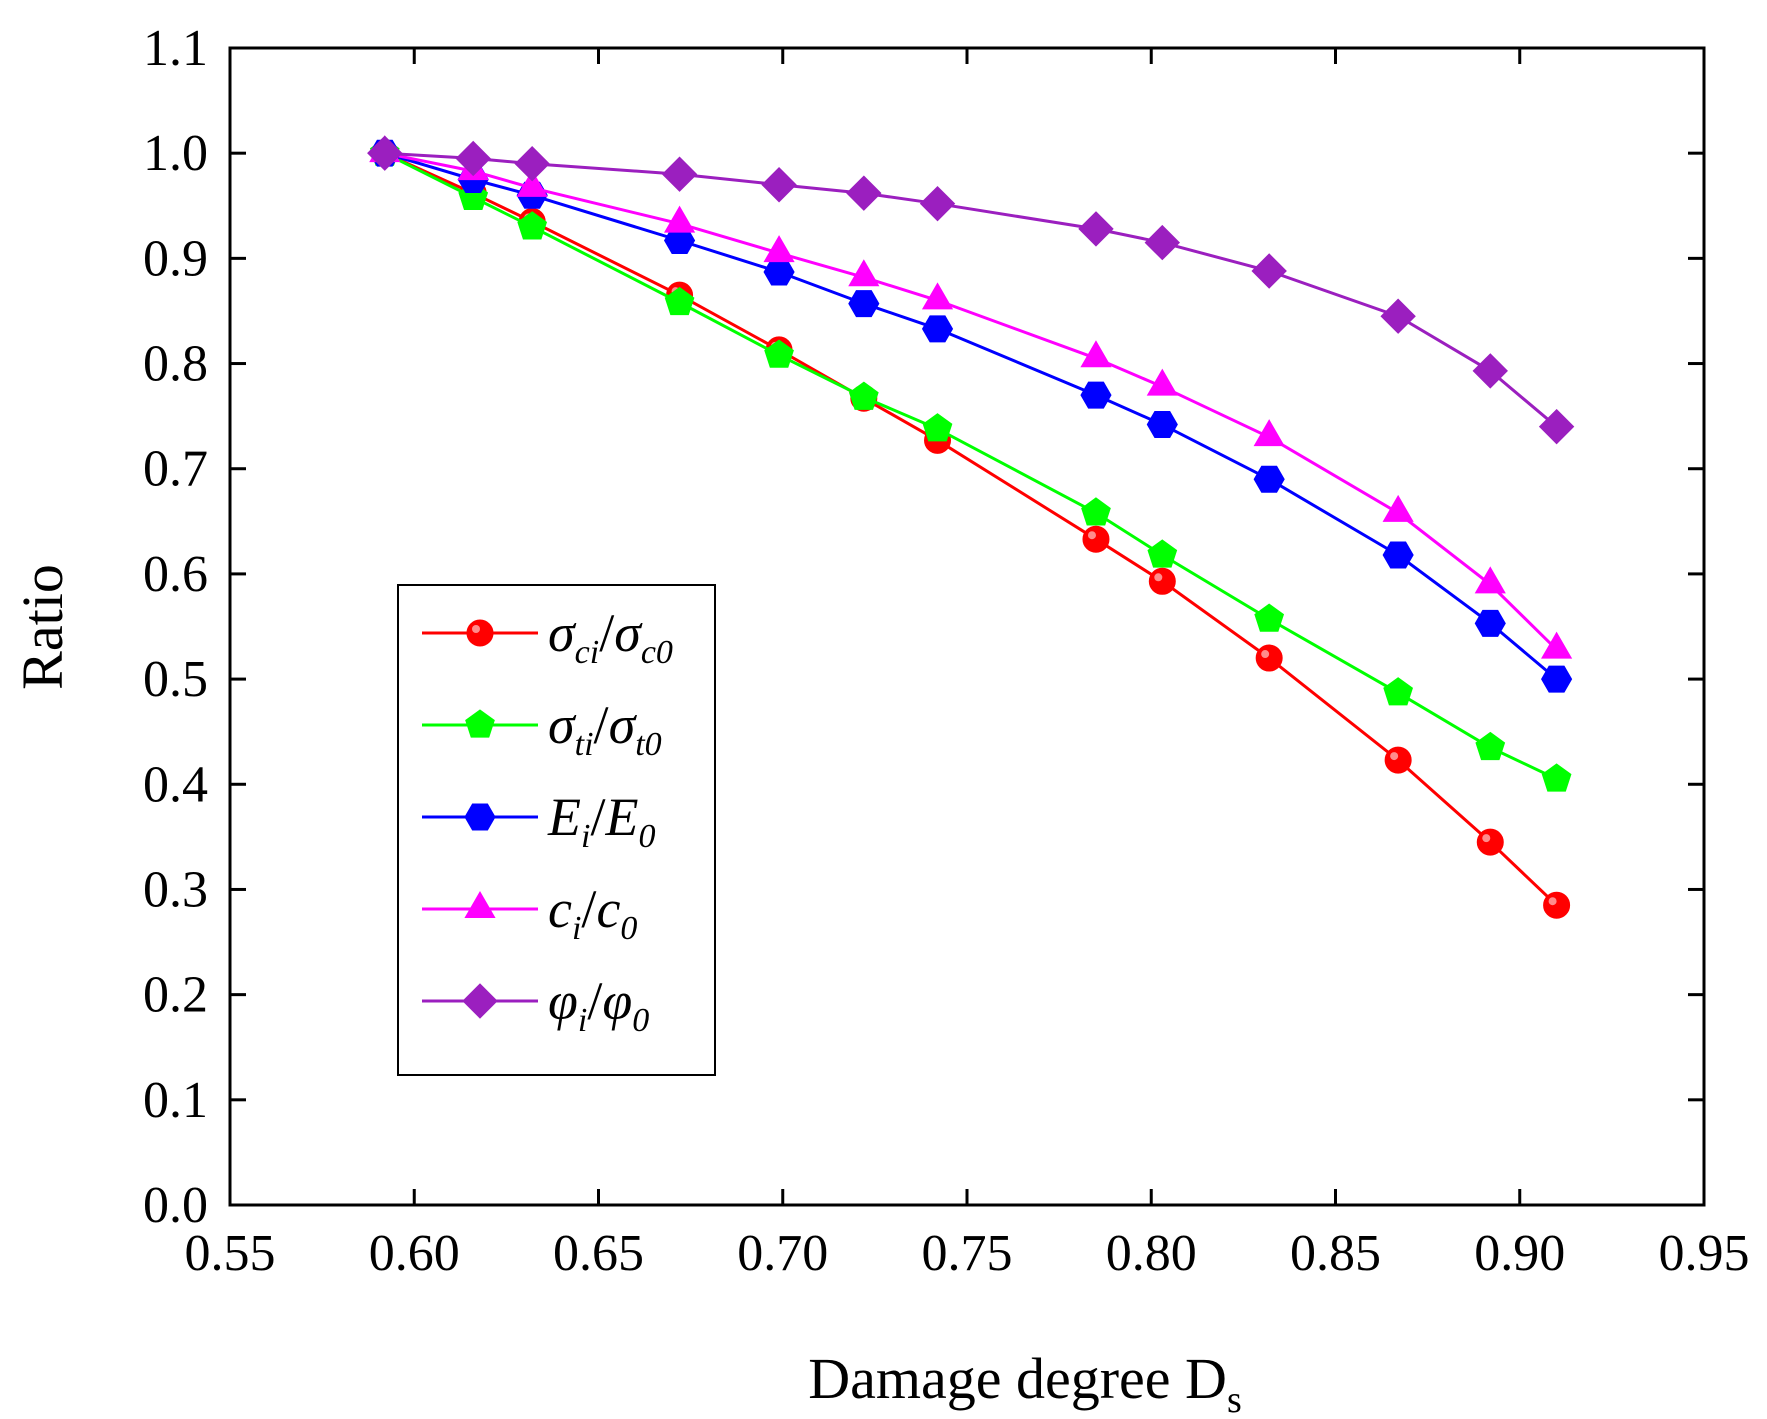  What do you see at coordinates (42, 627) in the screenshot?
I see `y-axis-title: Ratio` at bounding box center [42, 627].